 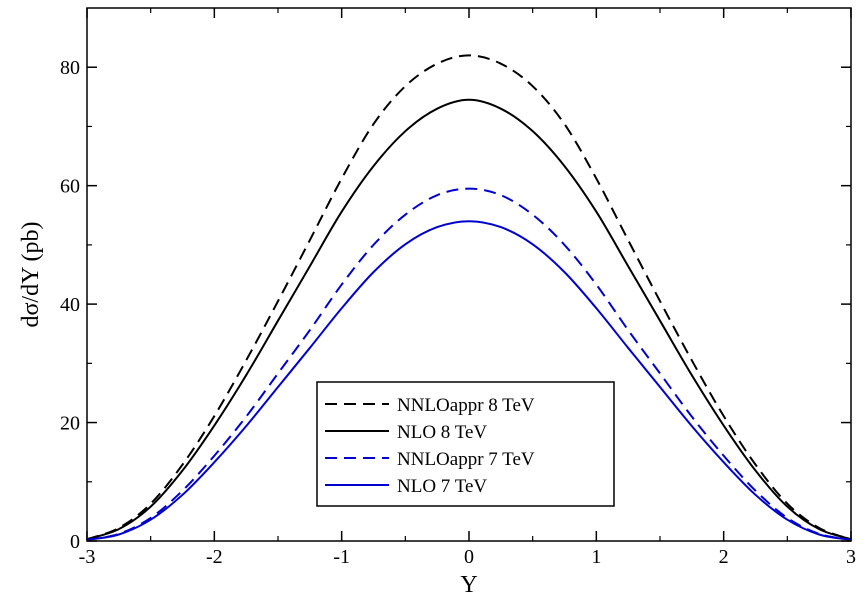 I want to click on x-tick-label: 3, so click(x=851, y=557).